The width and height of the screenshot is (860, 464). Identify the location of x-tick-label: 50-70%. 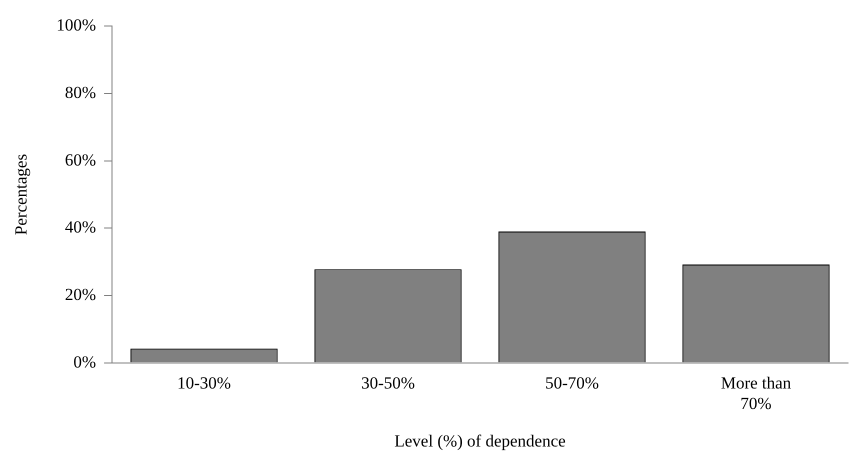
(572, 382).